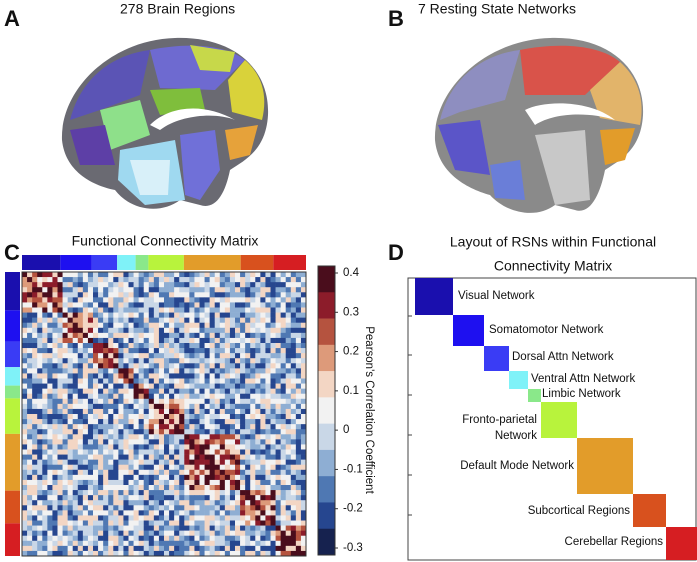  What do you see at coordinates (546, 330) in the screenshot?
I see `network-label: Somatomotor Network` at bounding box center [546, 330].